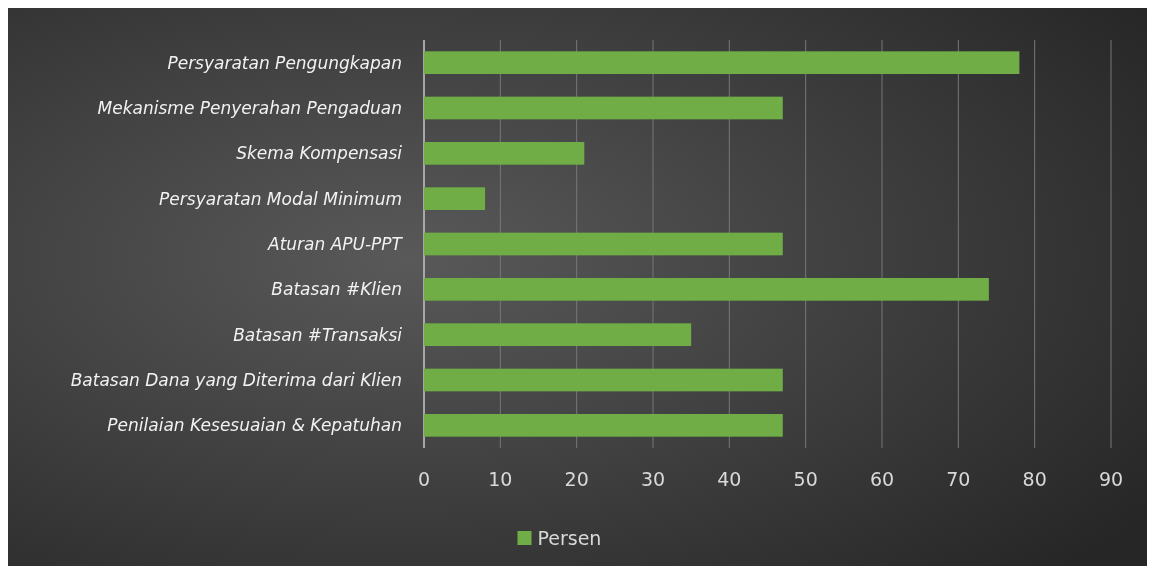 The image size is (1155, 572). I want to click on y-tick-label: Persyaratan Modal Minimum, so click(280, 198).